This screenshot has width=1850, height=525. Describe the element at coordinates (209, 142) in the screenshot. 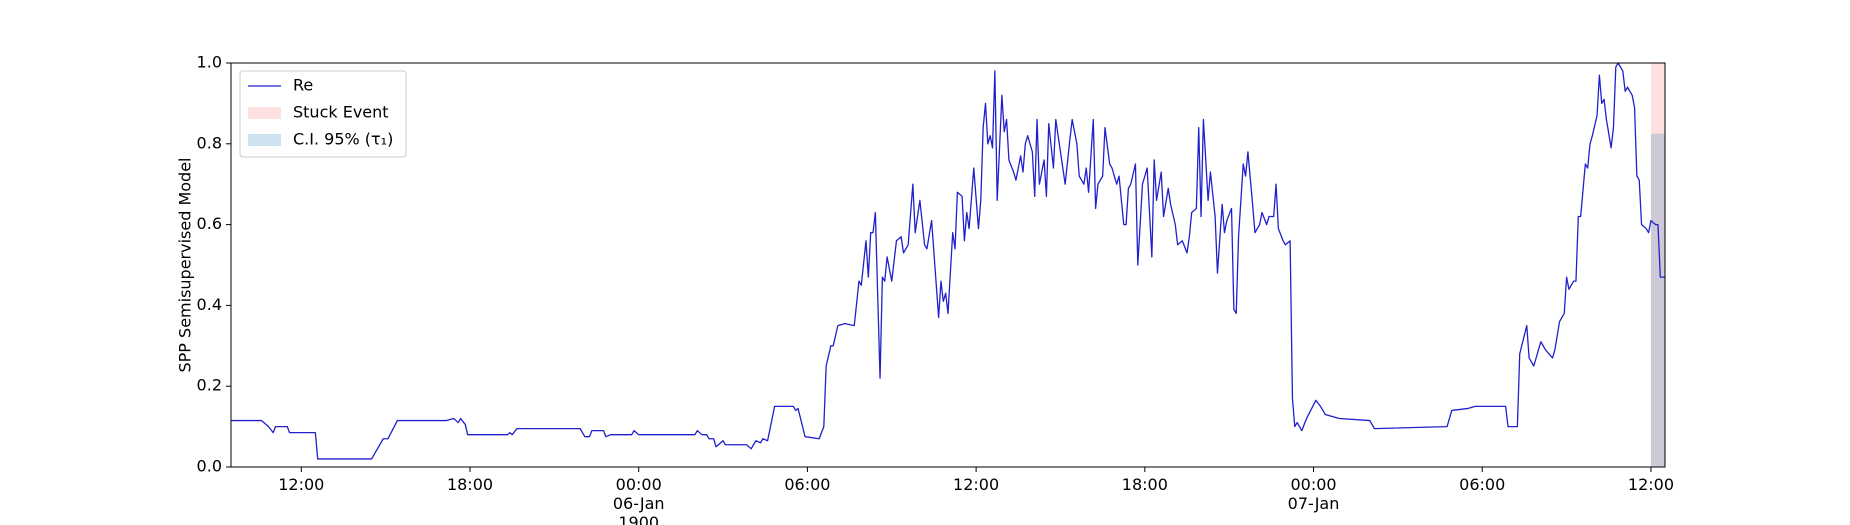

I see `y-tick-label: 0.8` at that location.